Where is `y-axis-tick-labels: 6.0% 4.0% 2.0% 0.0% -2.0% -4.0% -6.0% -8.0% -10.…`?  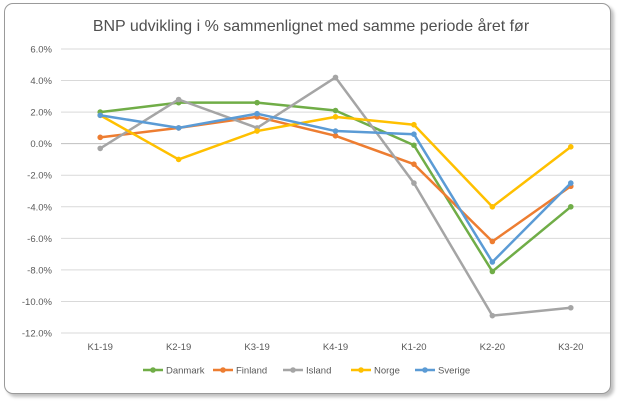
y-axis-tick-labels: 6.0% 4.0% 2.0% 0.0% -2.0% -4.0% -6.0% -8.0% -10.… is located at coordinates (37, 192).